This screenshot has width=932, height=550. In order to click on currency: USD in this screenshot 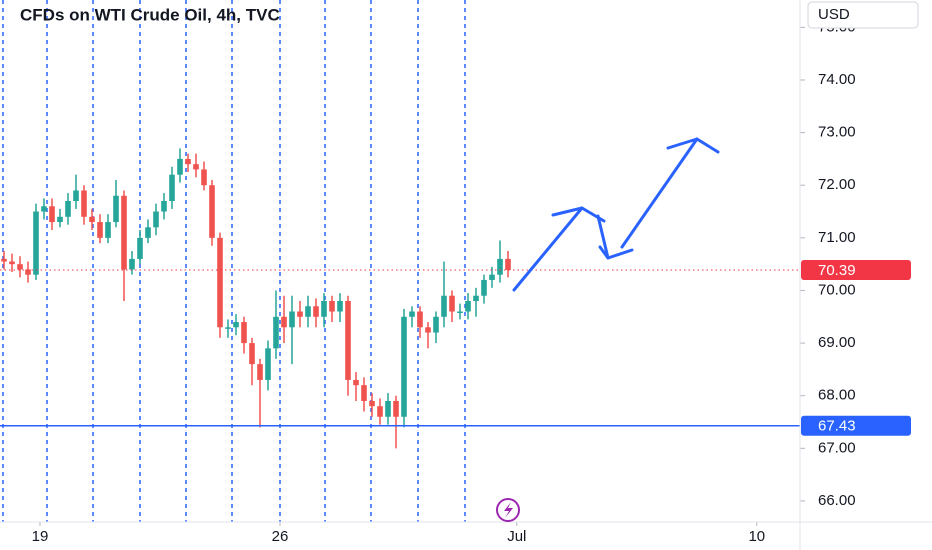, I will do `click(834, 14)`.